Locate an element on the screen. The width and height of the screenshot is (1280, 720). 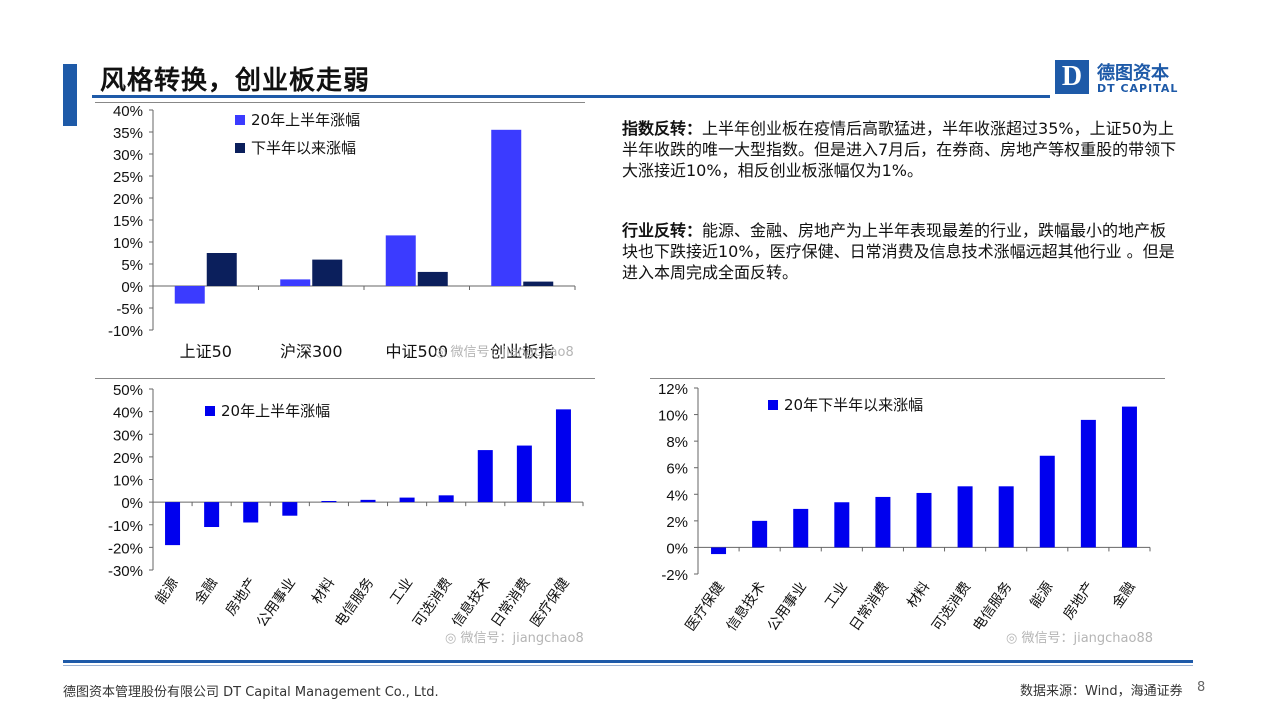
y-tick-label: 25% is located at coordinates (128, 177).